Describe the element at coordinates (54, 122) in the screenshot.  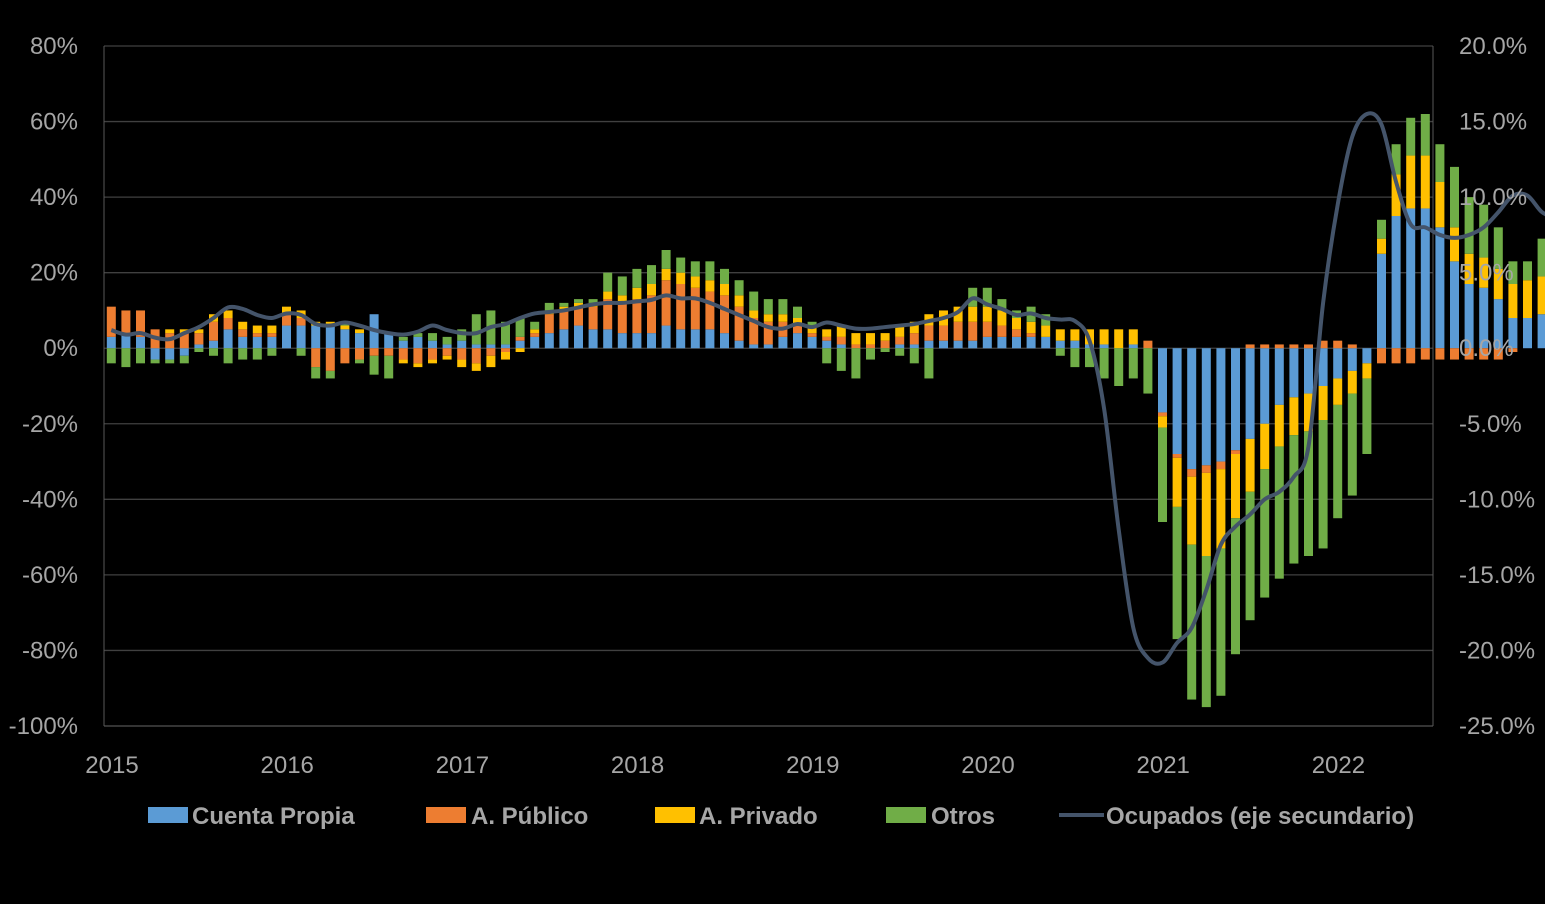
I see `y-tick-label: 60%` at that location.